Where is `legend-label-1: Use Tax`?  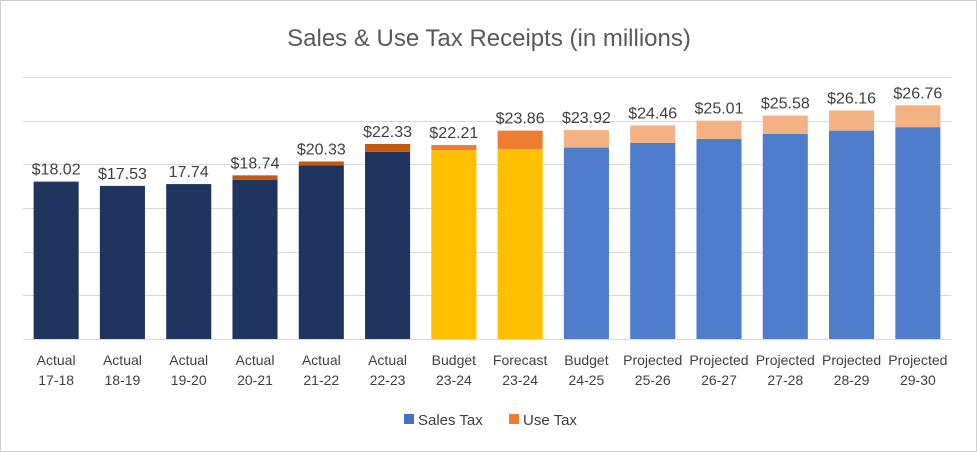 legend-label-1: Use Tax is located at coordinates (550, 420).